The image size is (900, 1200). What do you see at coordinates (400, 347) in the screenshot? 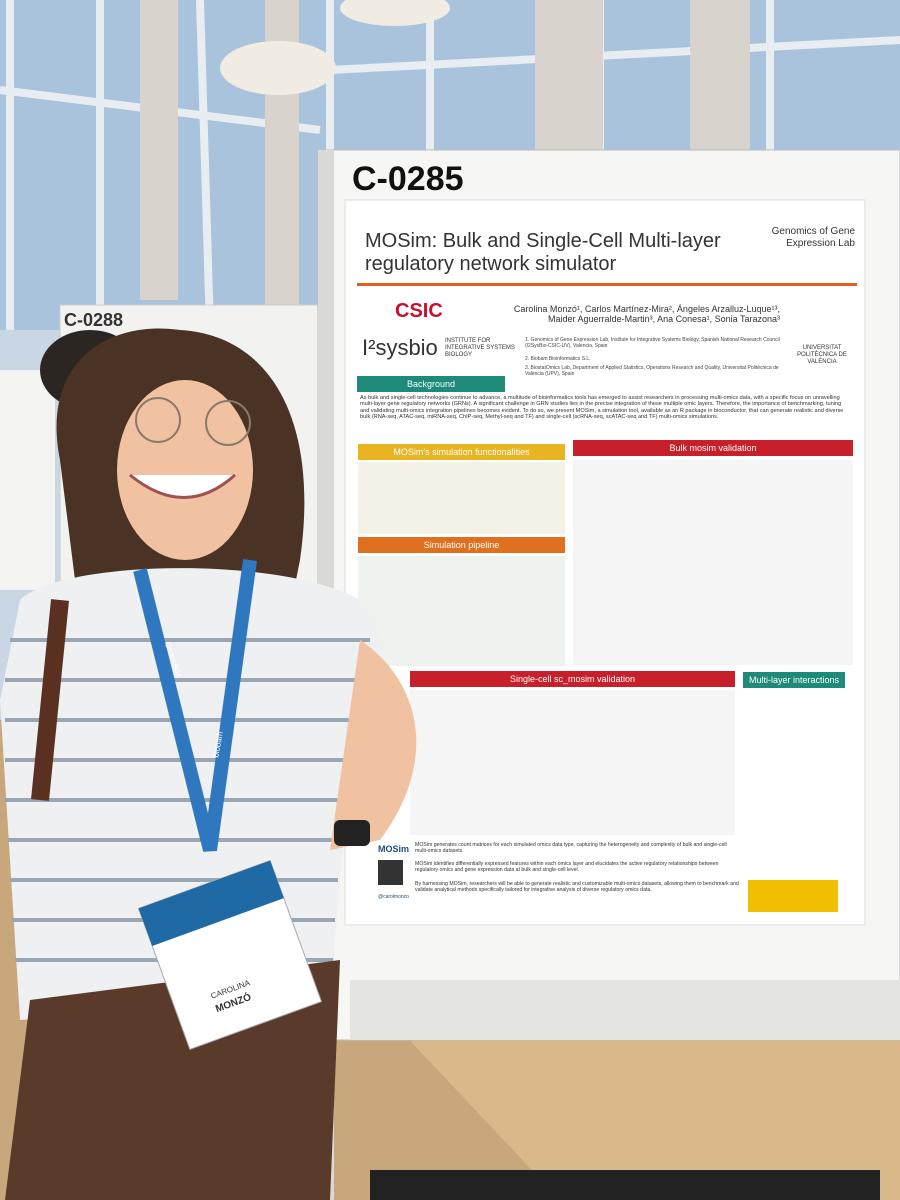
I see `institution: I²sysbio` at bounding box center [400, 347].